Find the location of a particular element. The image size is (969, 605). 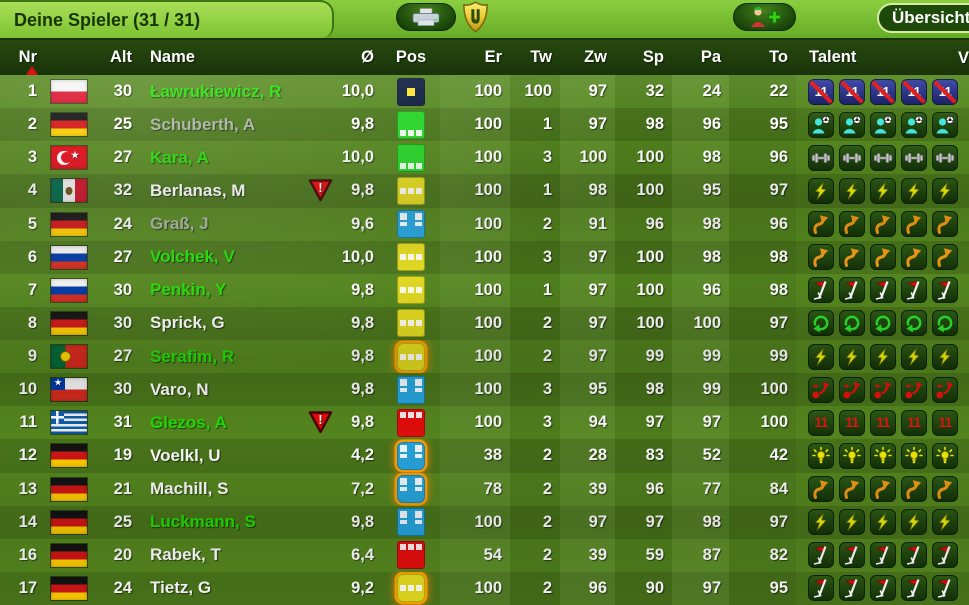

column-header-alt: Alt is located at coordinates (121, 57).